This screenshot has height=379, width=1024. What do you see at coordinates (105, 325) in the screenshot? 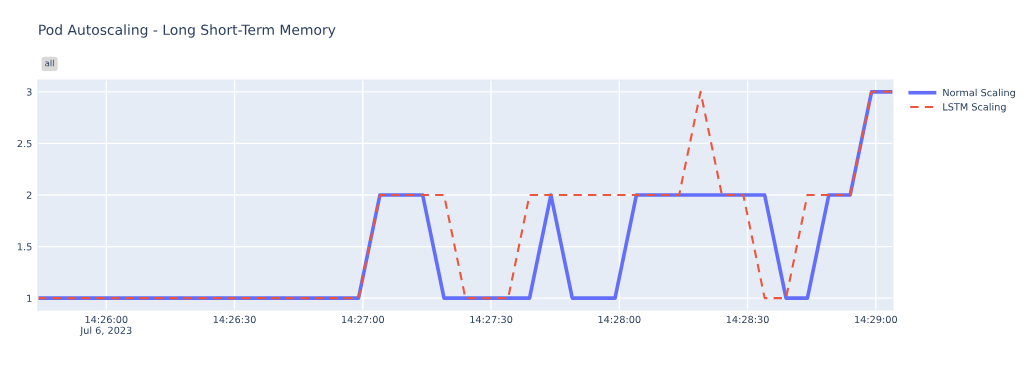
I see `x-tick-label: 14:26:00 Jul 6, 2023` at bounding box center [105, 325].